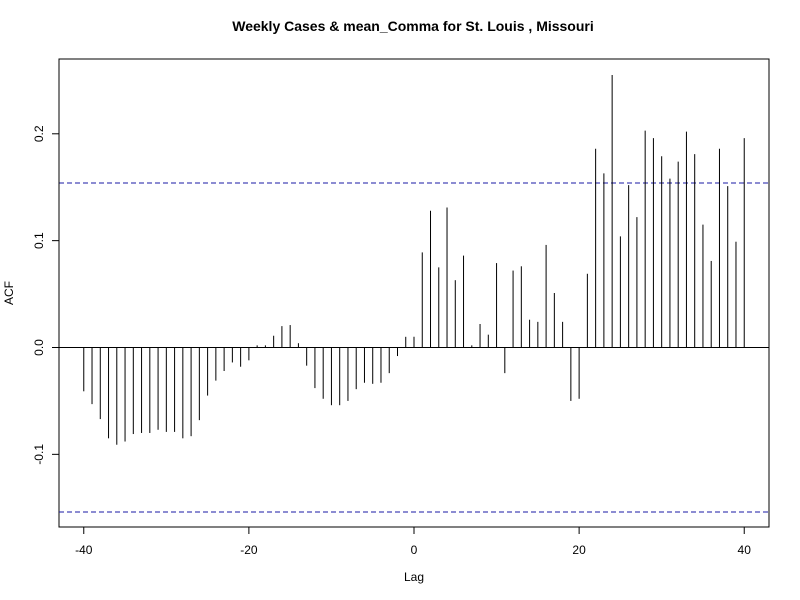  What do you see at coordinates (84, 550) in the screenshot?
I see `x-tick-label: -40` at bounding box center [84, 550].